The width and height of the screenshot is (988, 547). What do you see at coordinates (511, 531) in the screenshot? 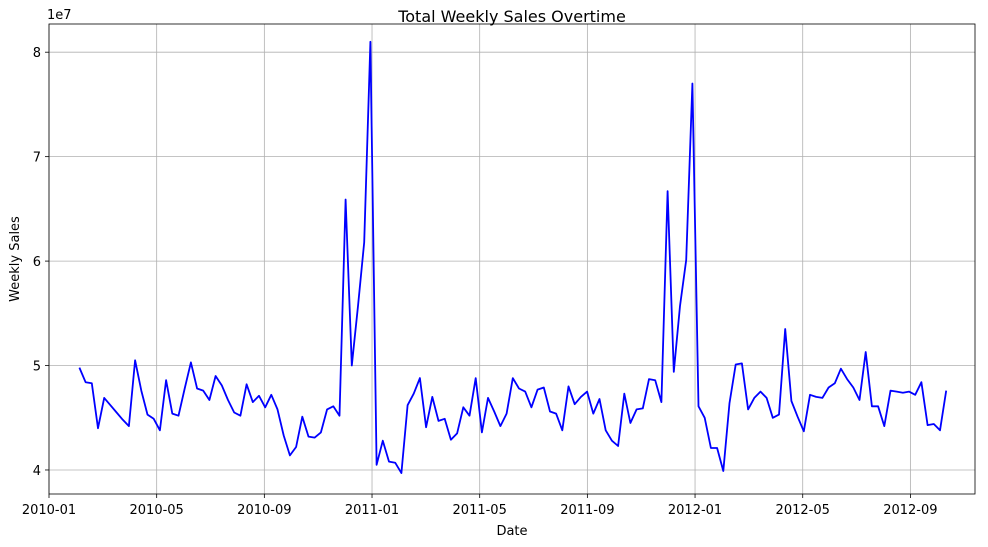
I see `x-axis-label: Date` at bounding box center [511, 531].